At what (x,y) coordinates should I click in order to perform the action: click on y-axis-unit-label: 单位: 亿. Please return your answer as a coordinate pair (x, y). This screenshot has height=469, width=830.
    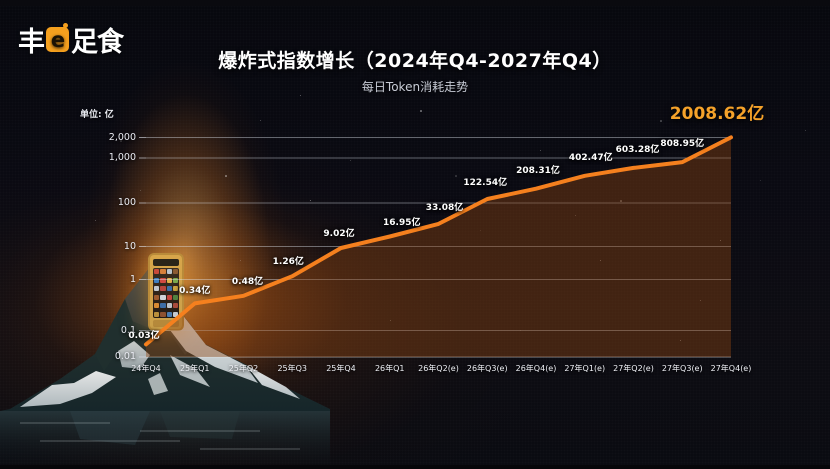
    Looking at the image, I should click on (97, 115).